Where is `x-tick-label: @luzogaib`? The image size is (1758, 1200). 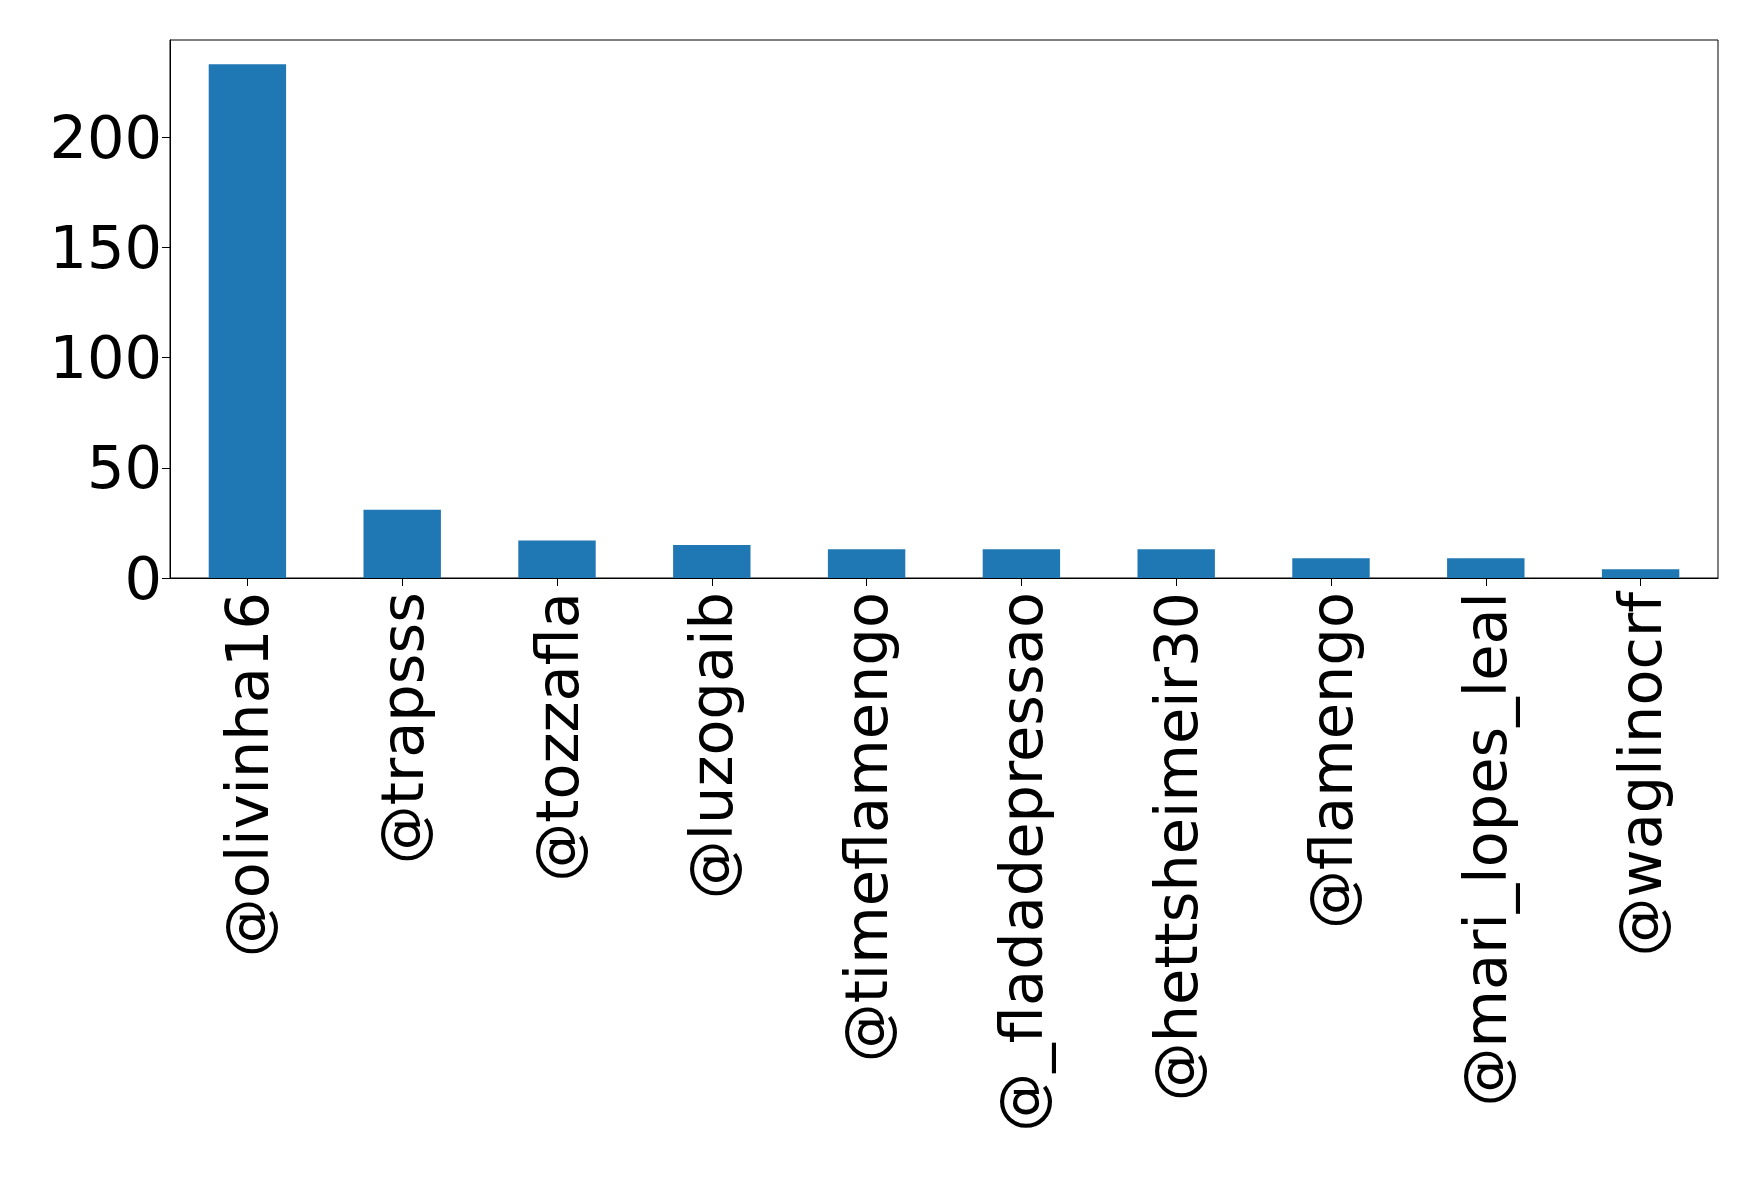
x-tick-label: @luzogaib is located at coordinates (712, 746).